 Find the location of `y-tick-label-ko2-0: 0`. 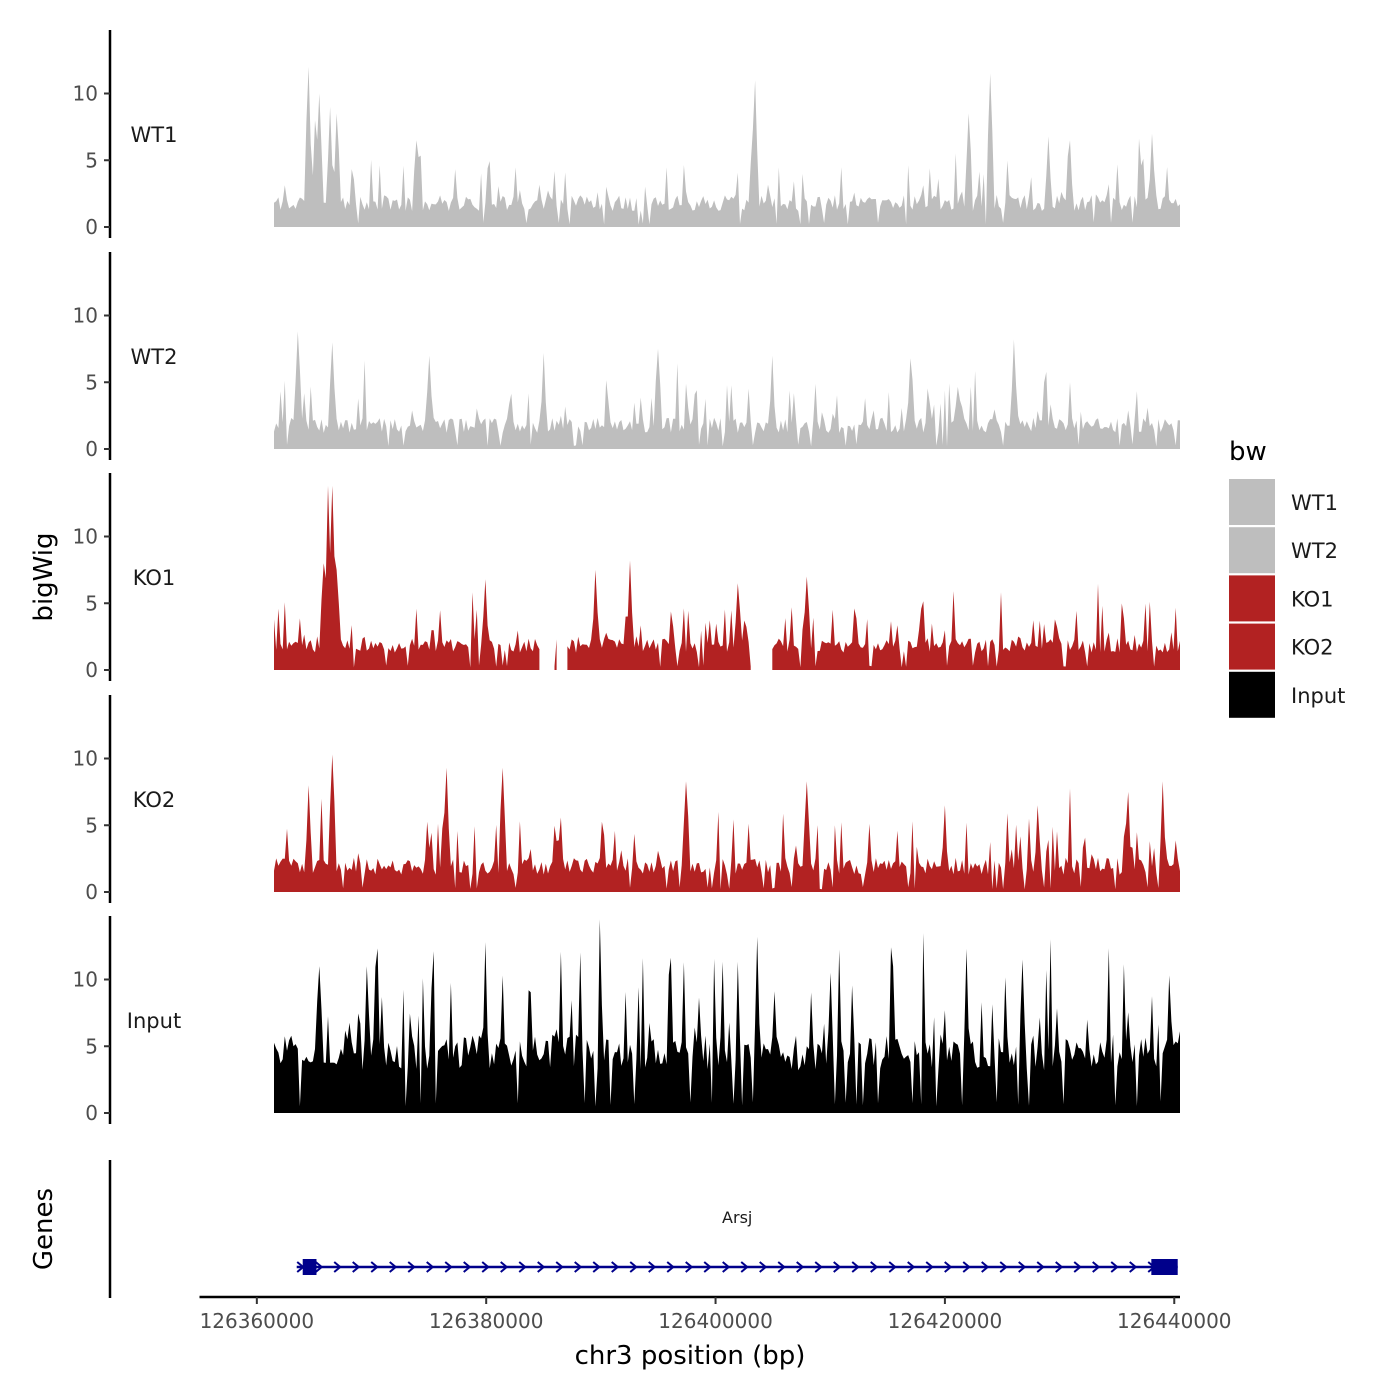

y-tick-label-ko2-0: 0 is located at coordinates (91, 892).